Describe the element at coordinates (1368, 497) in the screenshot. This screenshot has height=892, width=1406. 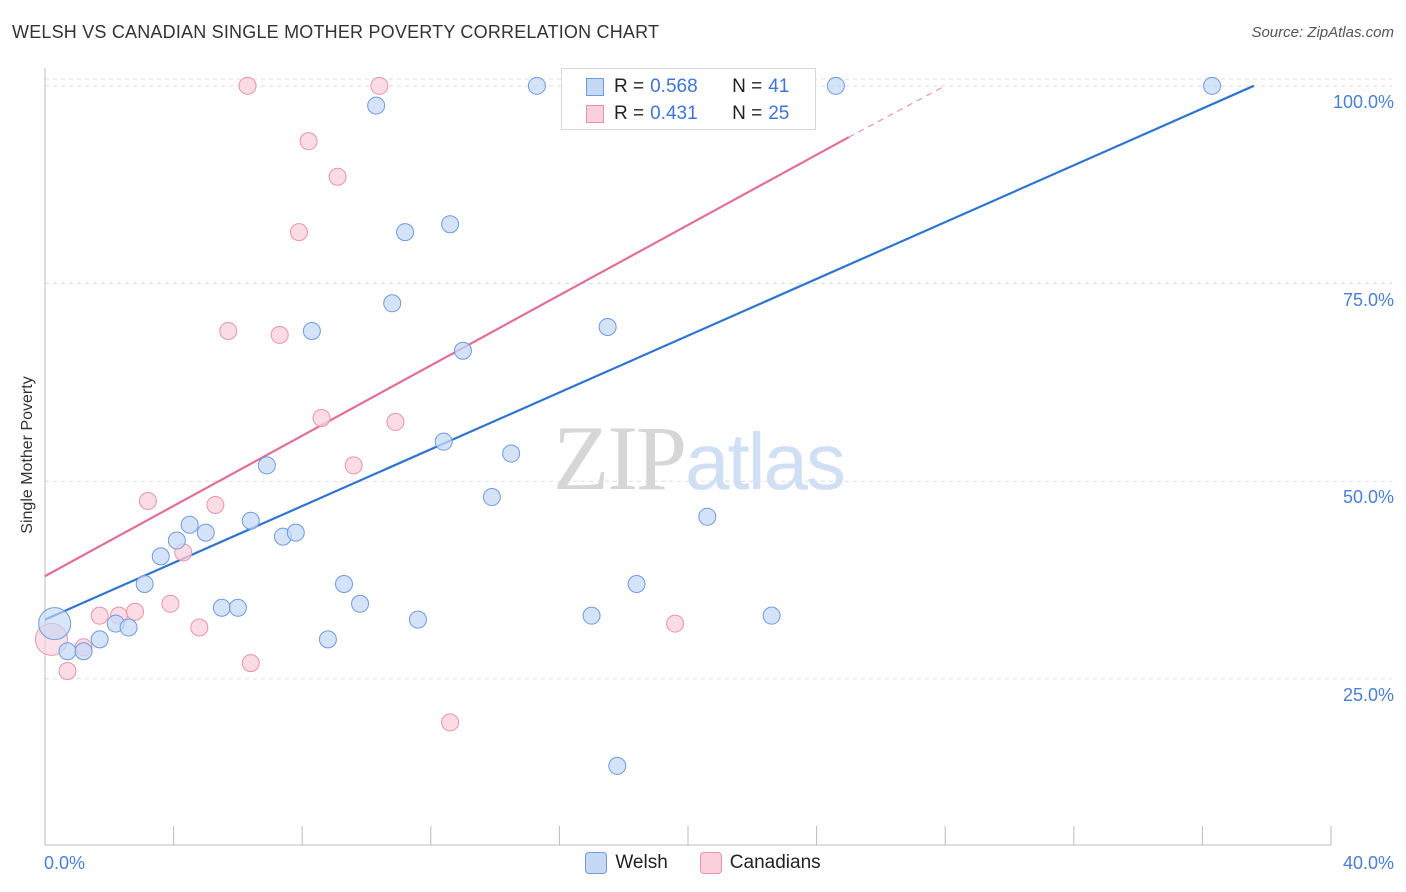
I see `y-tick-label-50: 50.0%` at that location.